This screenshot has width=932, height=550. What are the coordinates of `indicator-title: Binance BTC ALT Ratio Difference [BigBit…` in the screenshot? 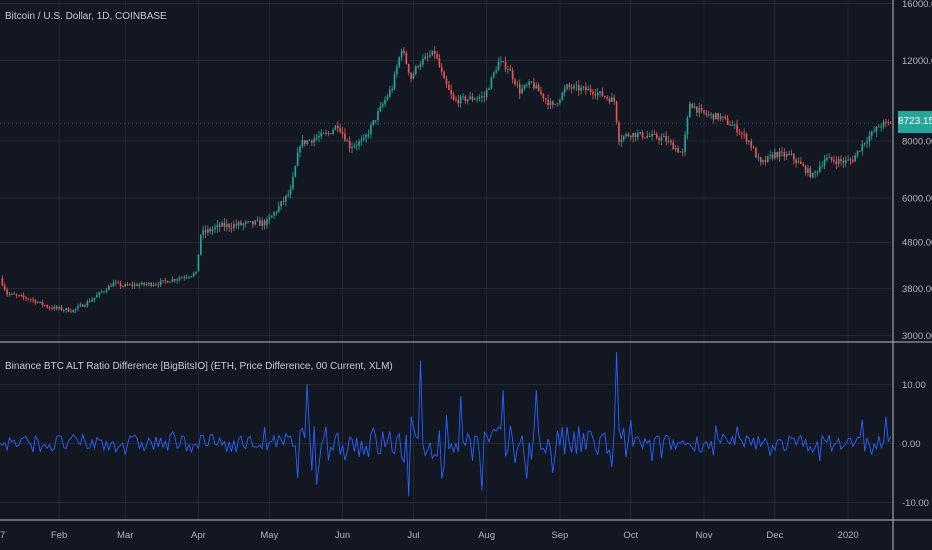 It's located at (199, 366).